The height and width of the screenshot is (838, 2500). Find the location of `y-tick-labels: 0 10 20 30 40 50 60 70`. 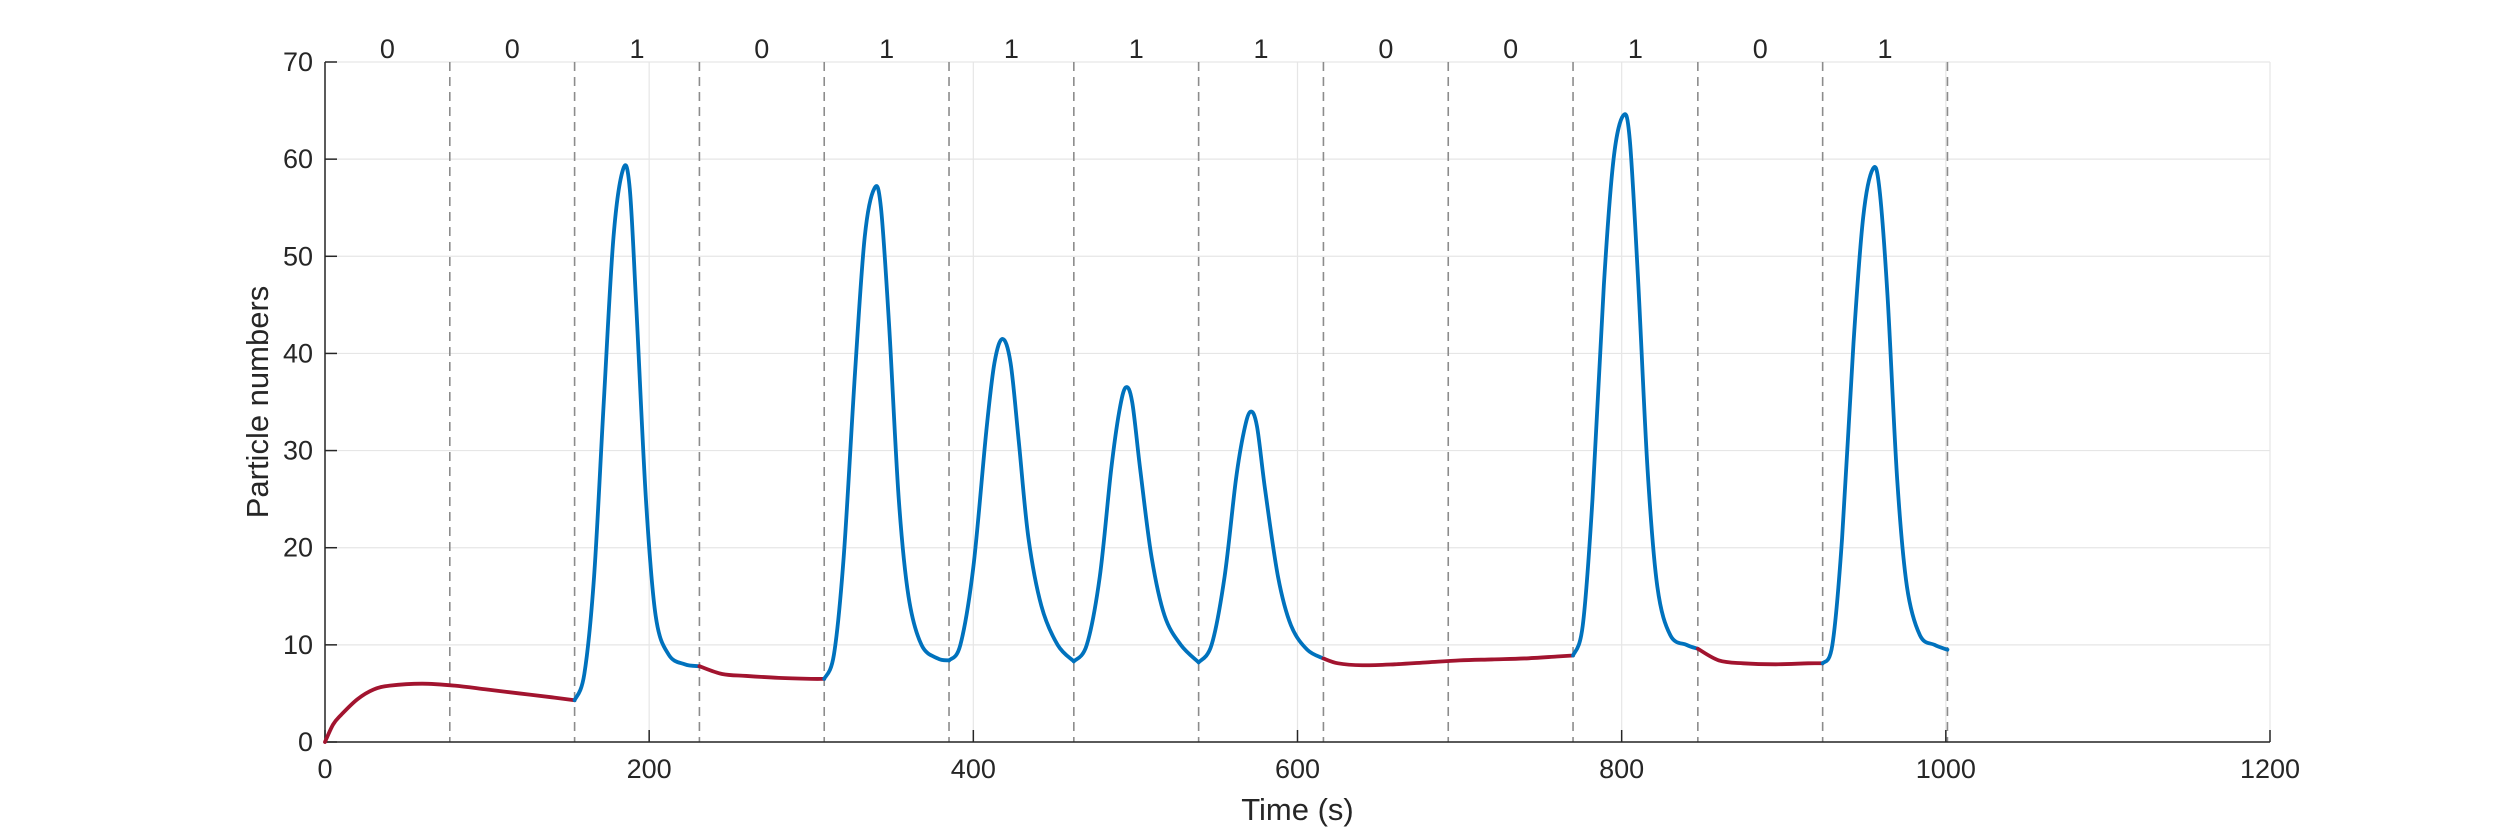

y-tick-labels: 0 10 20 30 40 50 60 70 is located at coordinates (298, 402).